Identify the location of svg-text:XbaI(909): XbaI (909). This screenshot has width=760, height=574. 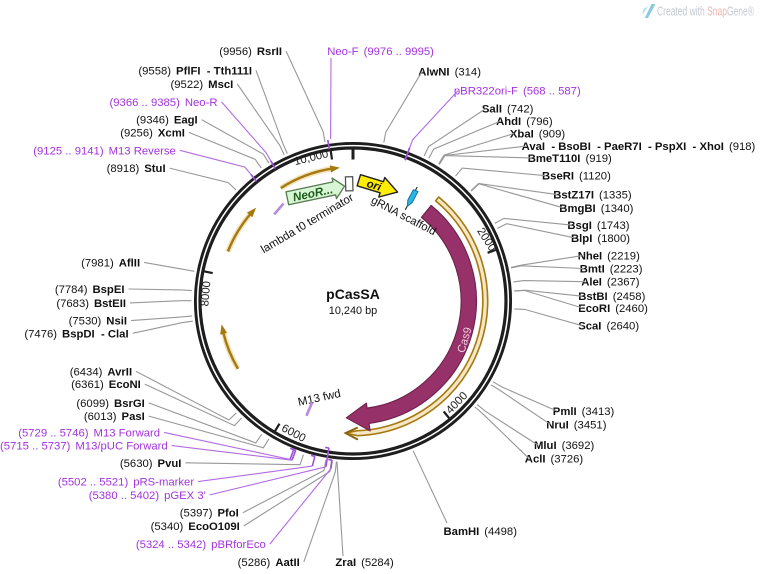
(537, 135).